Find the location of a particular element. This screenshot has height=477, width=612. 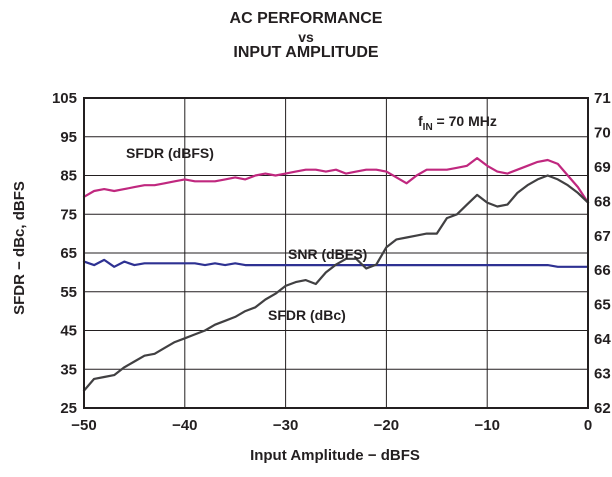

x-tick-labels: −50 −40 −30 −20 −10 0 is located at coordinates (331, 425).